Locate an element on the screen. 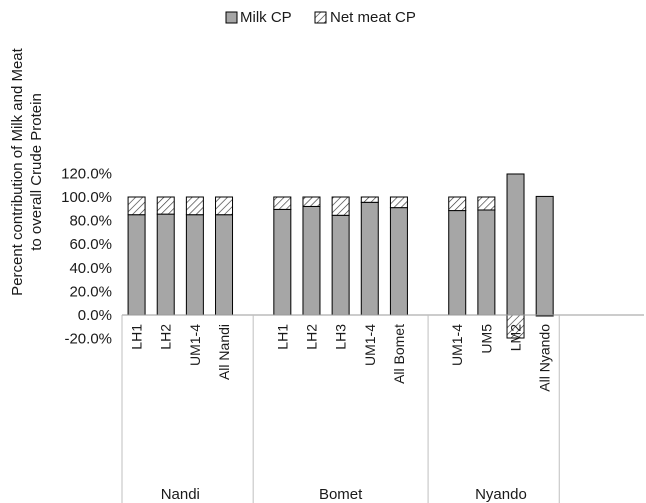 Image resolution: width=646 pixels, height=503 pixels. group-labels: Nandi Bomet Nyando is located at coordinates (344, 494).